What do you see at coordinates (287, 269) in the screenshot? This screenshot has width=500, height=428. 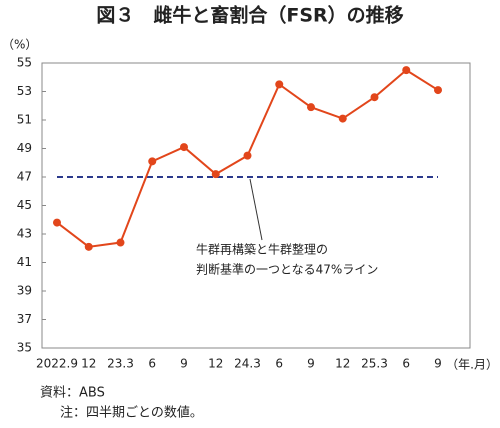 I see `annotation: 判断基準の一つとなる47%ライン` at bounding box center [287, 269].